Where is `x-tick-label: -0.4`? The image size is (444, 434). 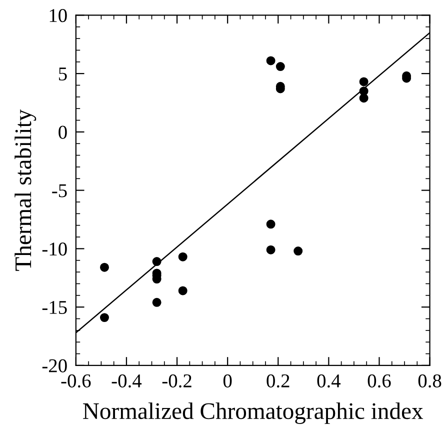 x-tick-label: -0.4 is located at coordinates (127, 381).